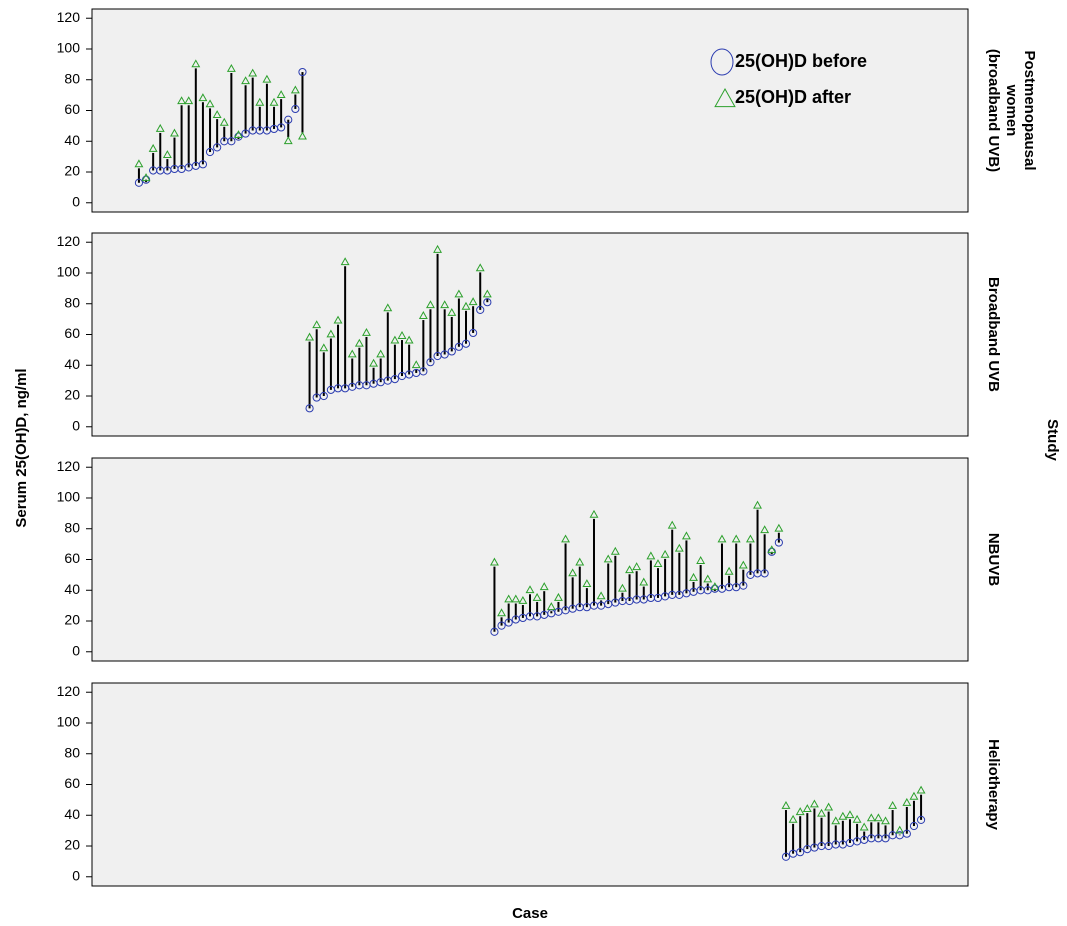 The image size is (1067, 926). I want to click on y-tick-label: 60, so click(72, 558).